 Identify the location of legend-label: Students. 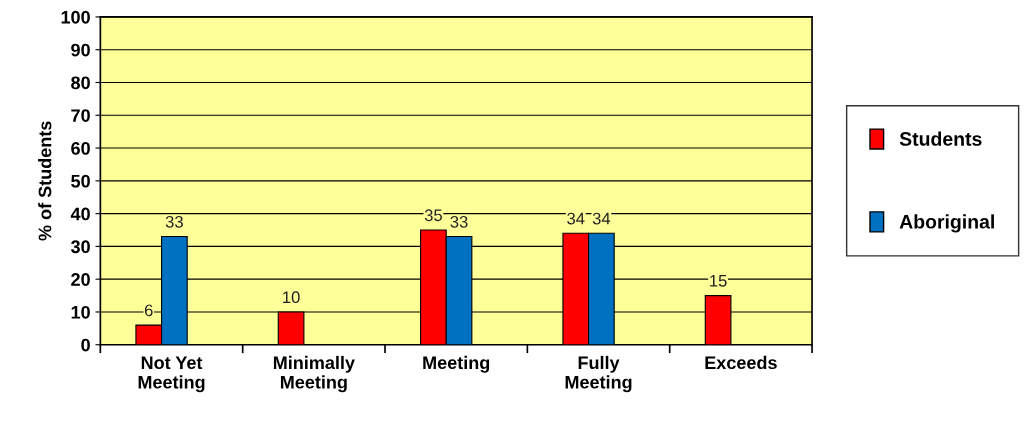
(940, 138).